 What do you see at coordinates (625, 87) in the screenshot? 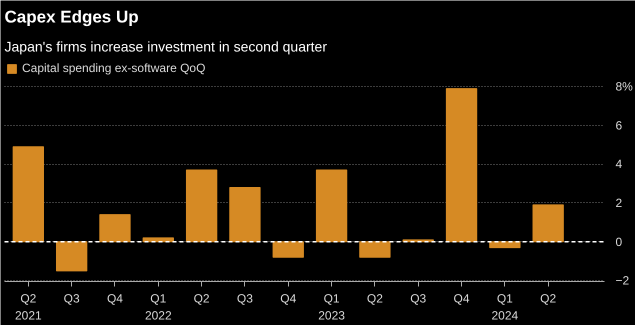
I see `y-tick-label: 8%` at bounding box center [625, 87].